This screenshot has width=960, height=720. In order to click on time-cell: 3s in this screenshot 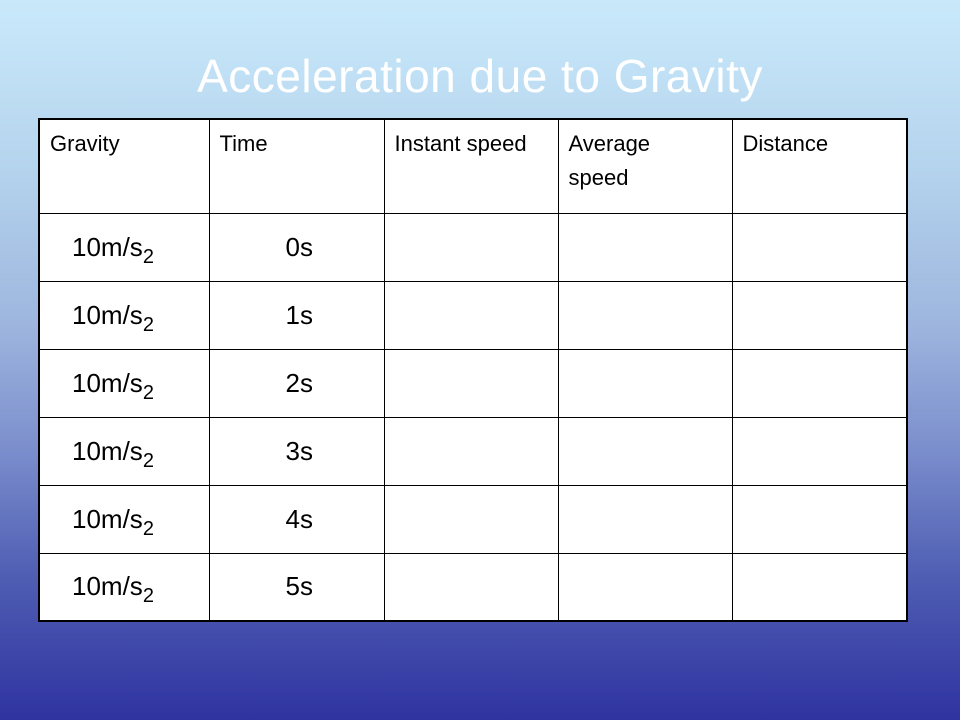, I will do `click(296, 451)`.